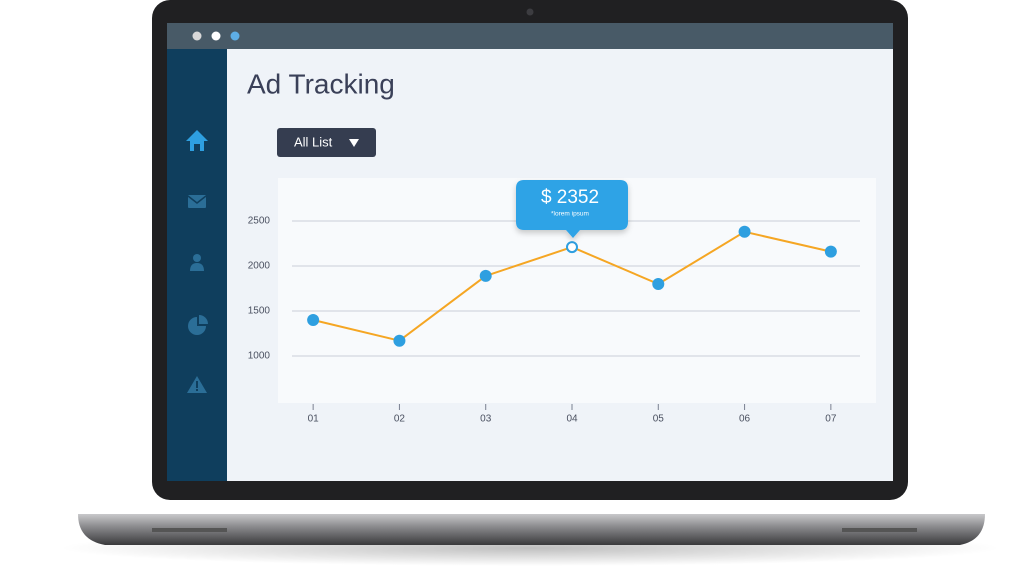 The height and width of the screenshot is (573, 1024). What do you see at coordinates (486, 419) in the screenshot?
I see `x-tick-label: 03` at bounding box center [486, 419].